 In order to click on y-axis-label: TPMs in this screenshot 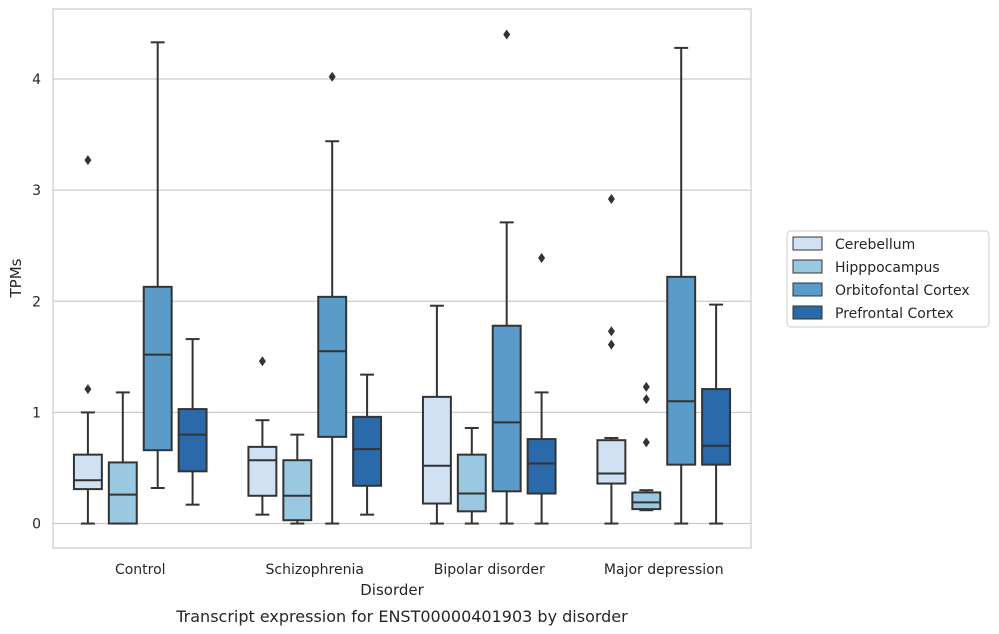, I will do `click(16, 278)`.